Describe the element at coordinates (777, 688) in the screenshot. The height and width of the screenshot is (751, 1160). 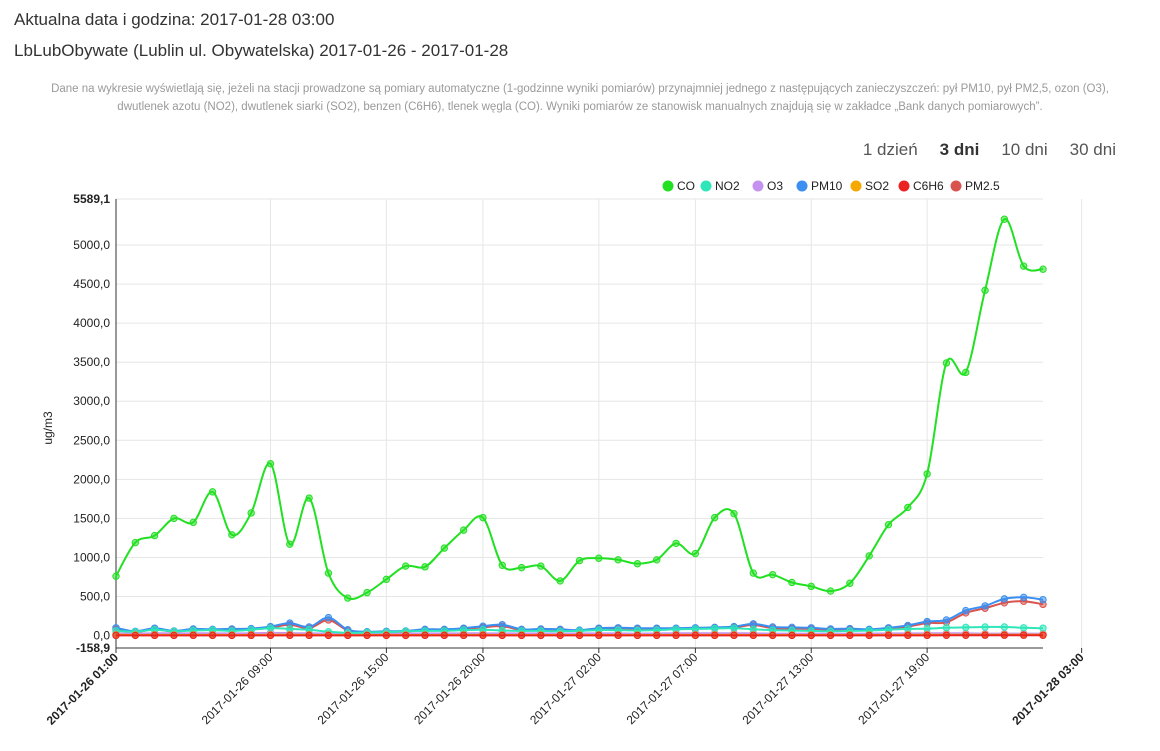
I see `x-tick-label: 2017-01-27 13:00` at that location.